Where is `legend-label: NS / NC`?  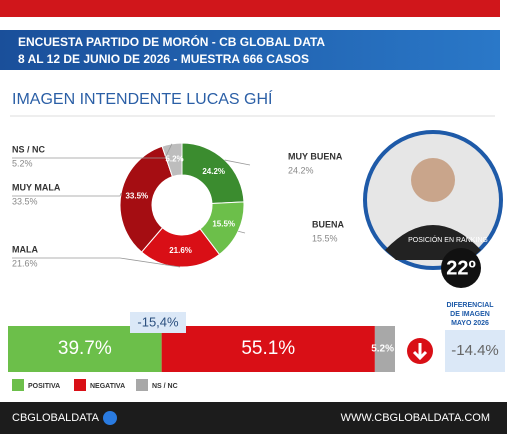
legend-label: NS / NC is located at coordinates (165, 386).